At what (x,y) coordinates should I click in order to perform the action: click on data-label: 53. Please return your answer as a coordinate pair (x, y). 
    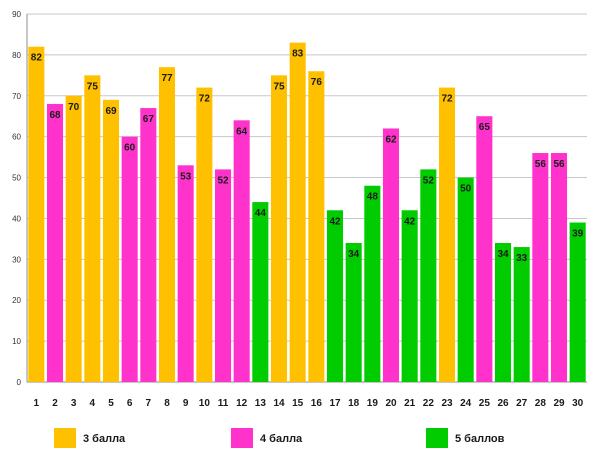
    Looking at the image, I should click on (186, 176).